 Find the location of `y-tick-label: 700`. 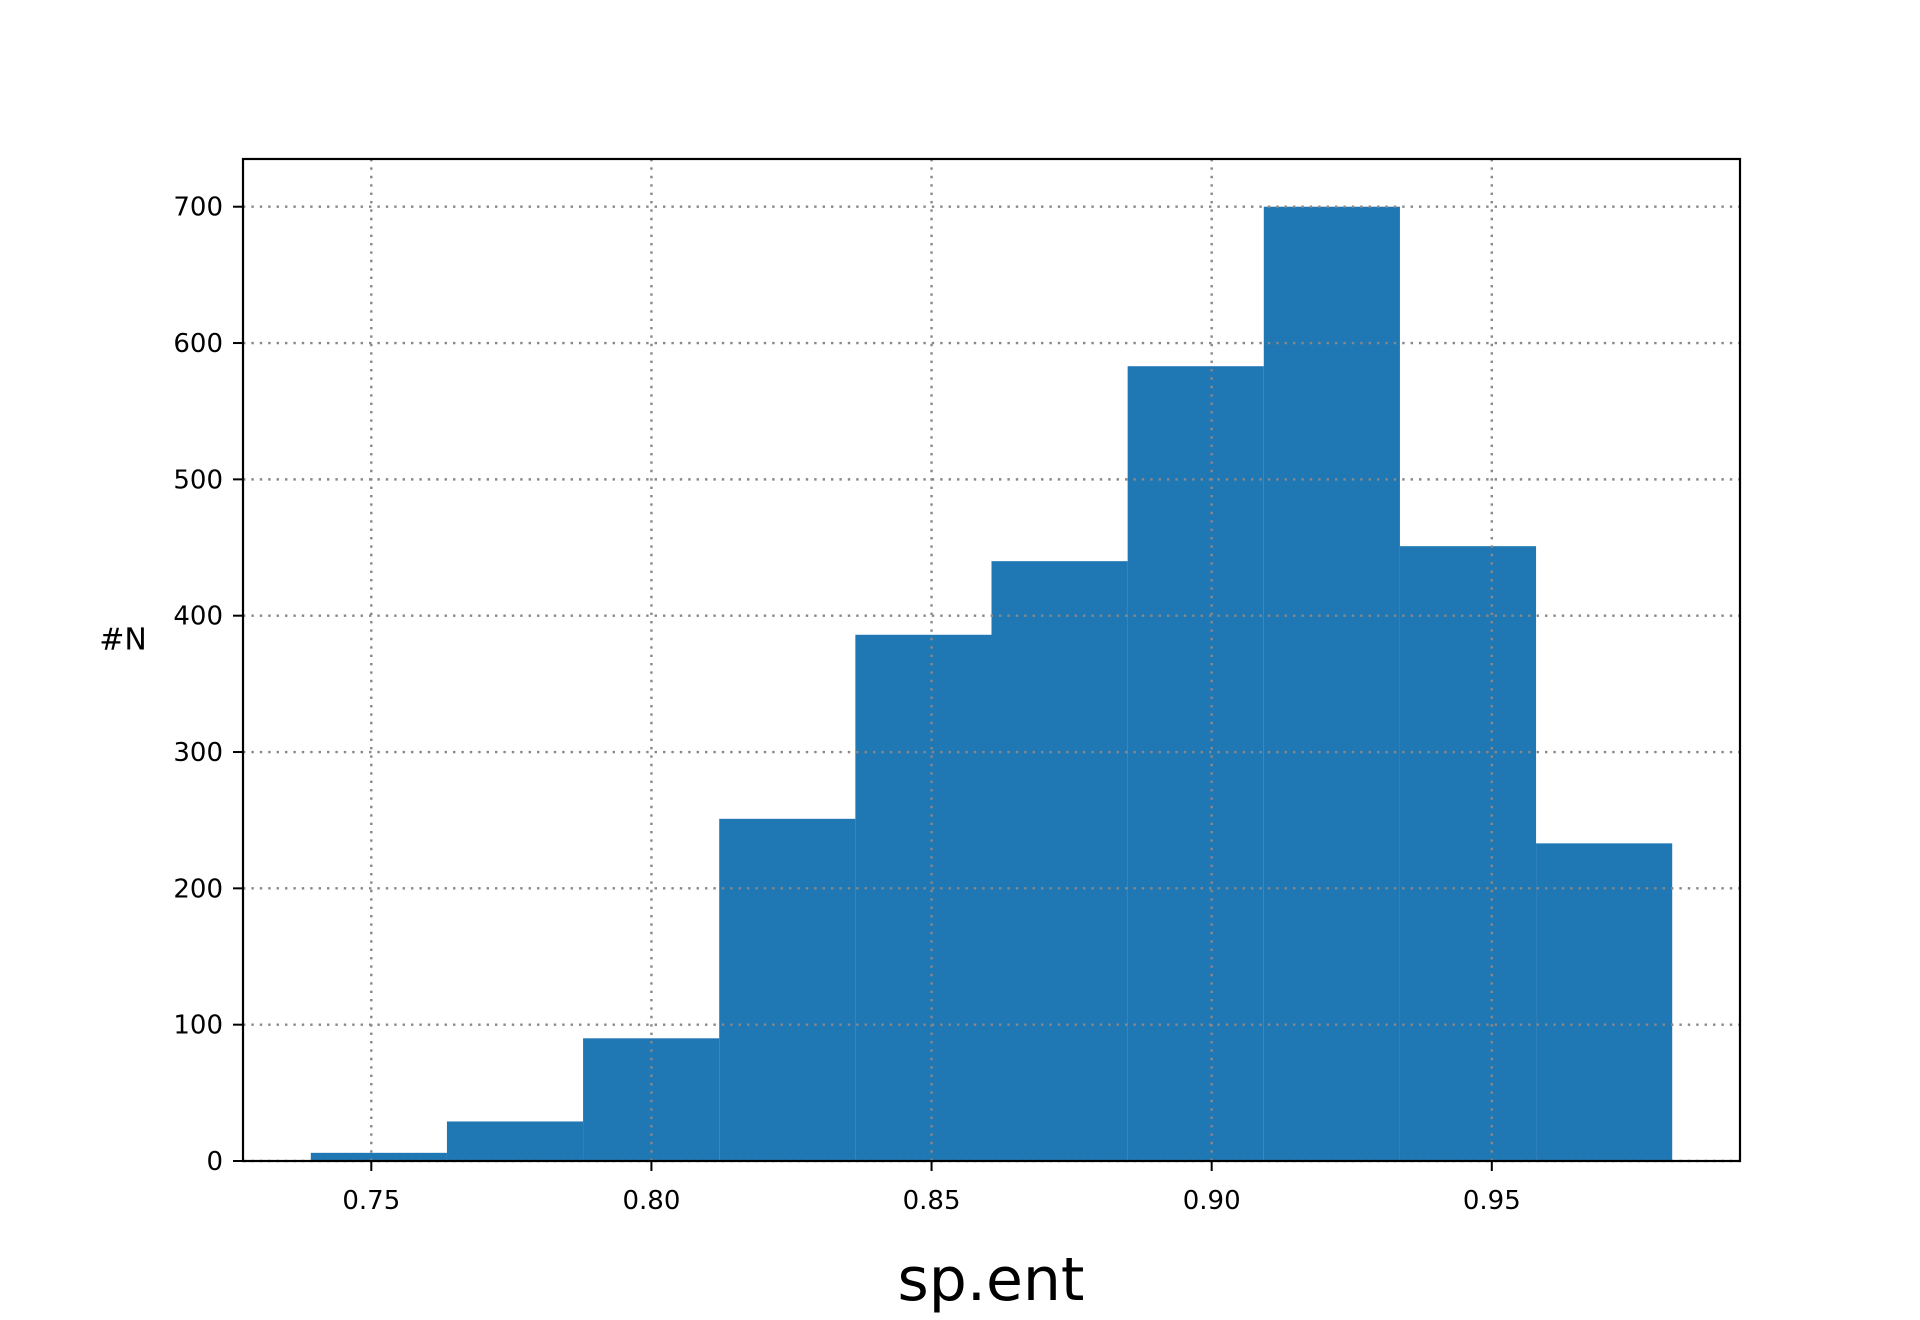

y-tick-label: 700 is located at coordinates (198, 208).